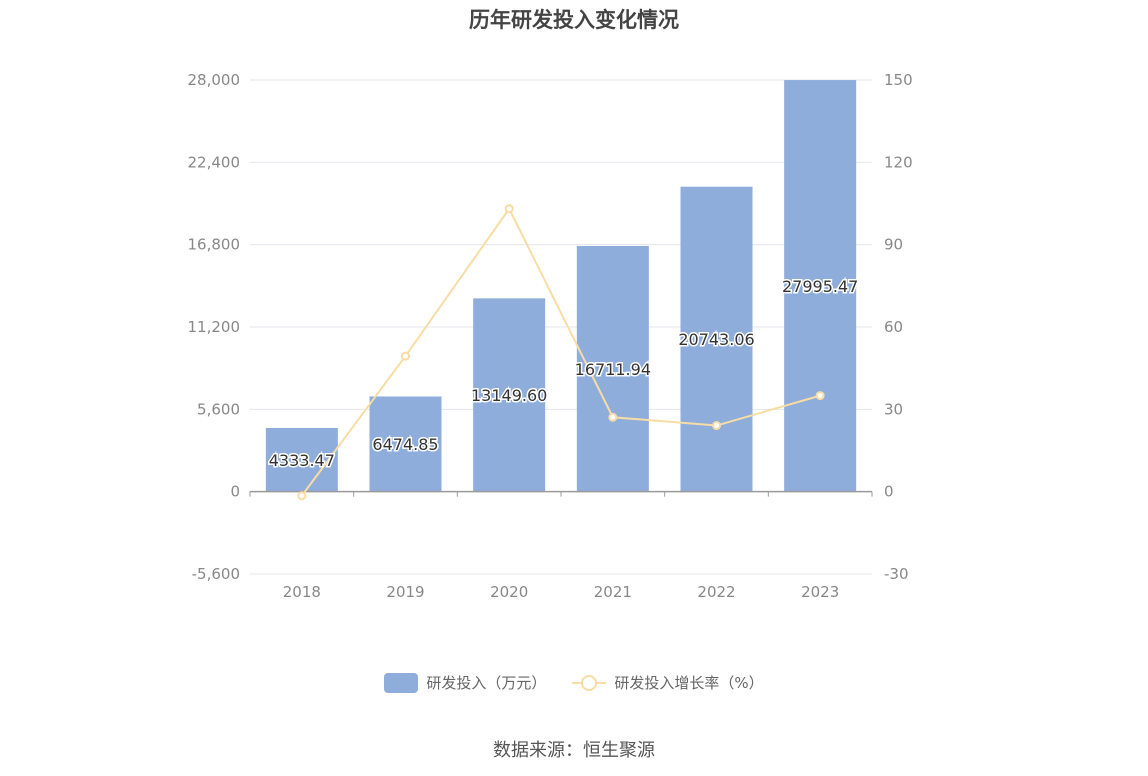 The image size is (1148, 776). What do you see at coordinates (889, 492) in the screenshot?
I see `y-right-tick-label: 0` at bounding box center [889, 492].